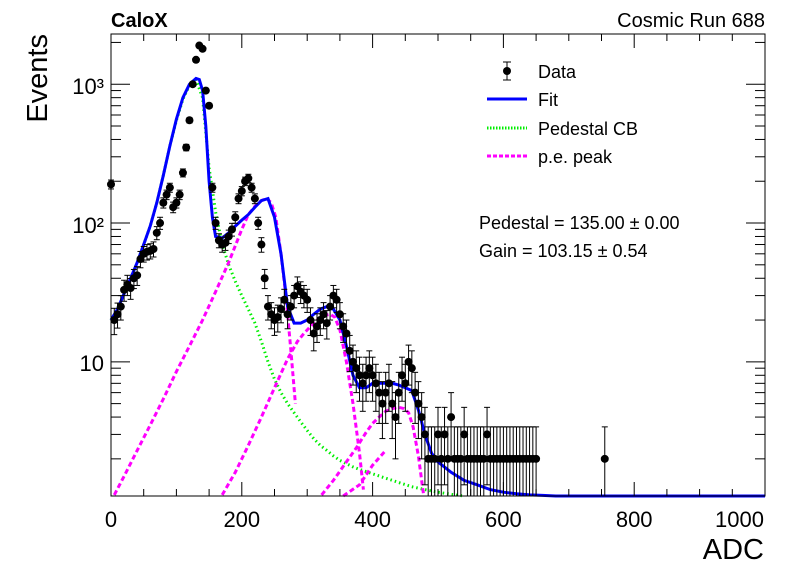  Describe the element at coordinates (241, 519) in the screenshot. I see `x-tick-label: 200` at that location.